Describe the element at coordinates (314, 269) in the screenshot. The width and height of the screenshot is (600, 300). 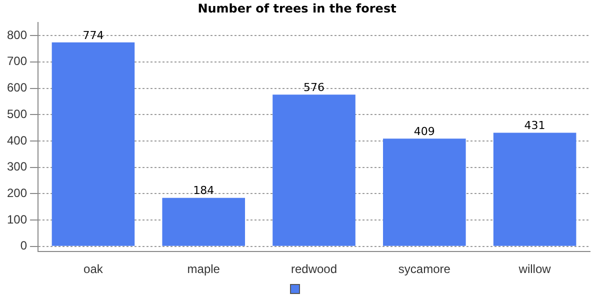
I see `x-tick-label: redwood` at that location.